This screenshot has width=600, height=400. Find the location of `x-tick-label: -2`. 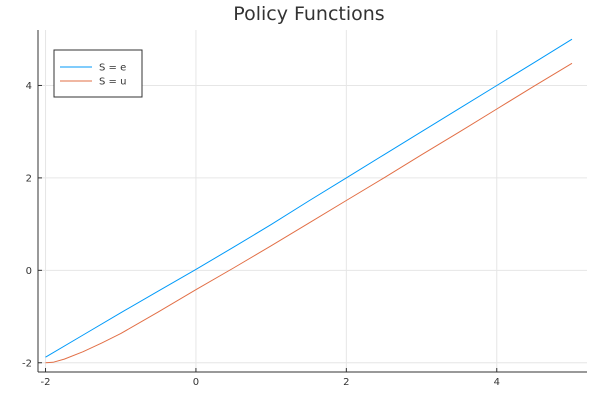

x-tick-label: -2 is located at coordinates (46, 382).